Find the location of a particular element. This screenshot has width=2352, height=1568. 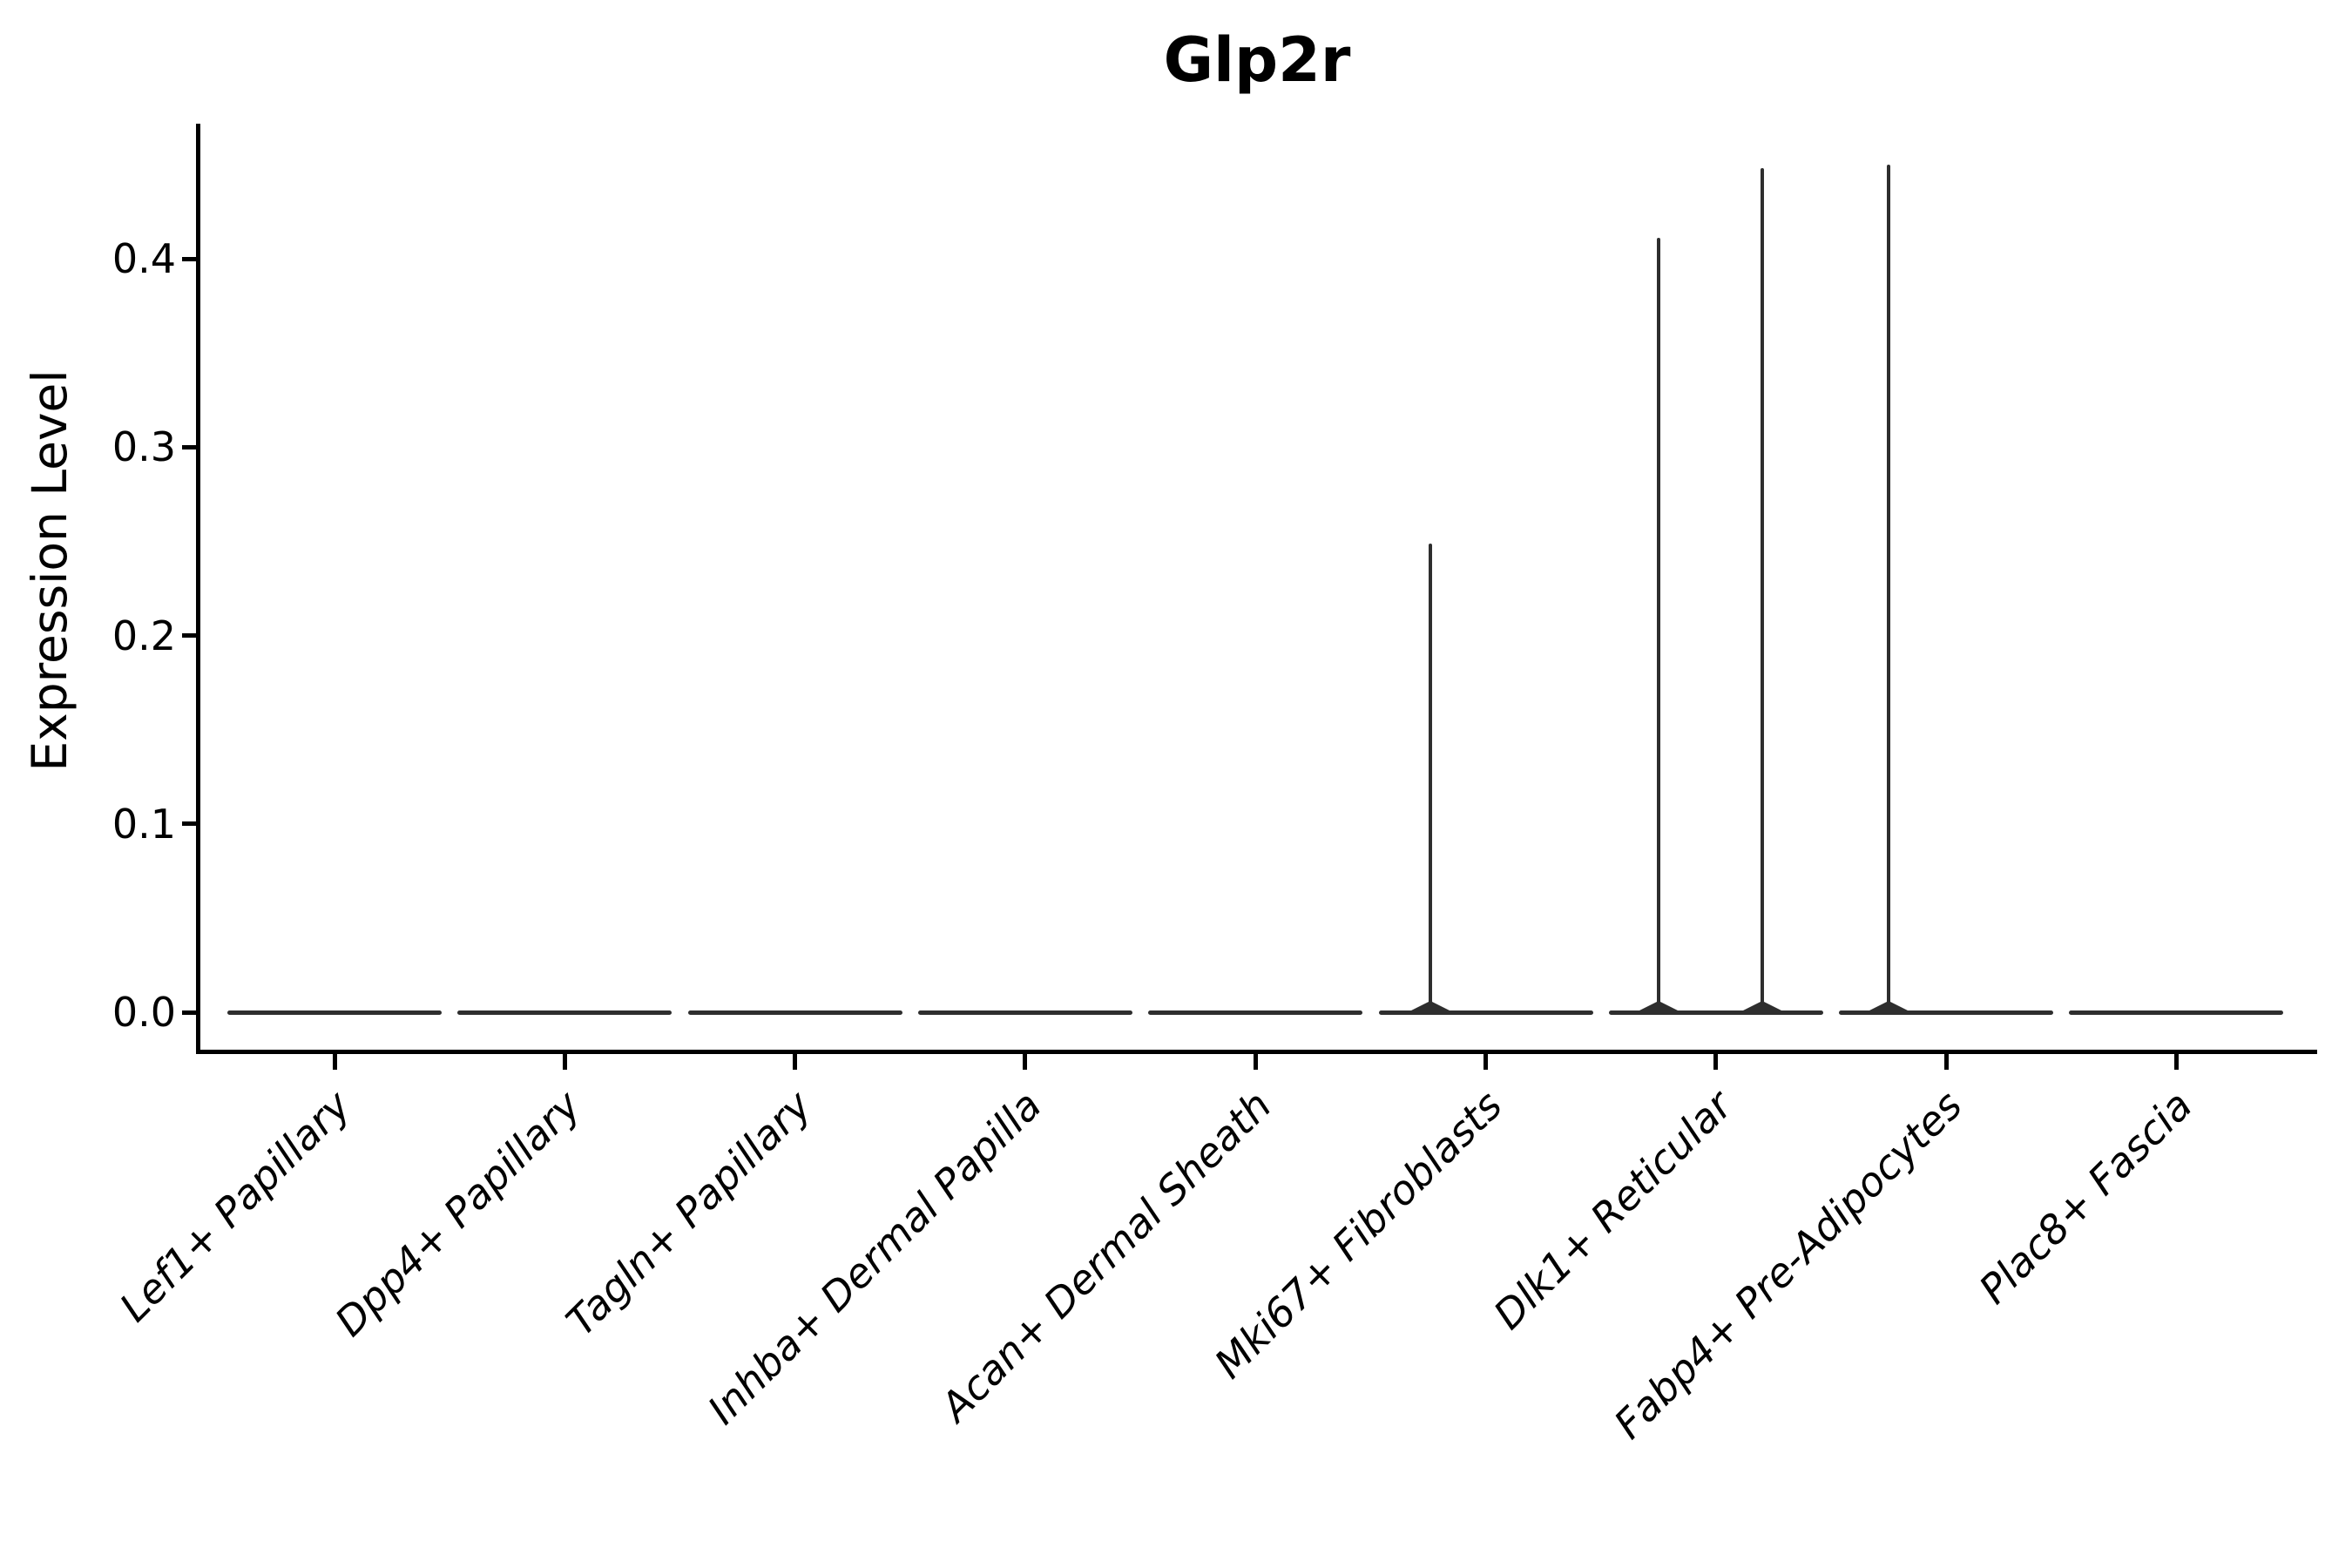

x-tick-label: Inhba+ Dermal Papilla is located at coordinates (874, 1257).